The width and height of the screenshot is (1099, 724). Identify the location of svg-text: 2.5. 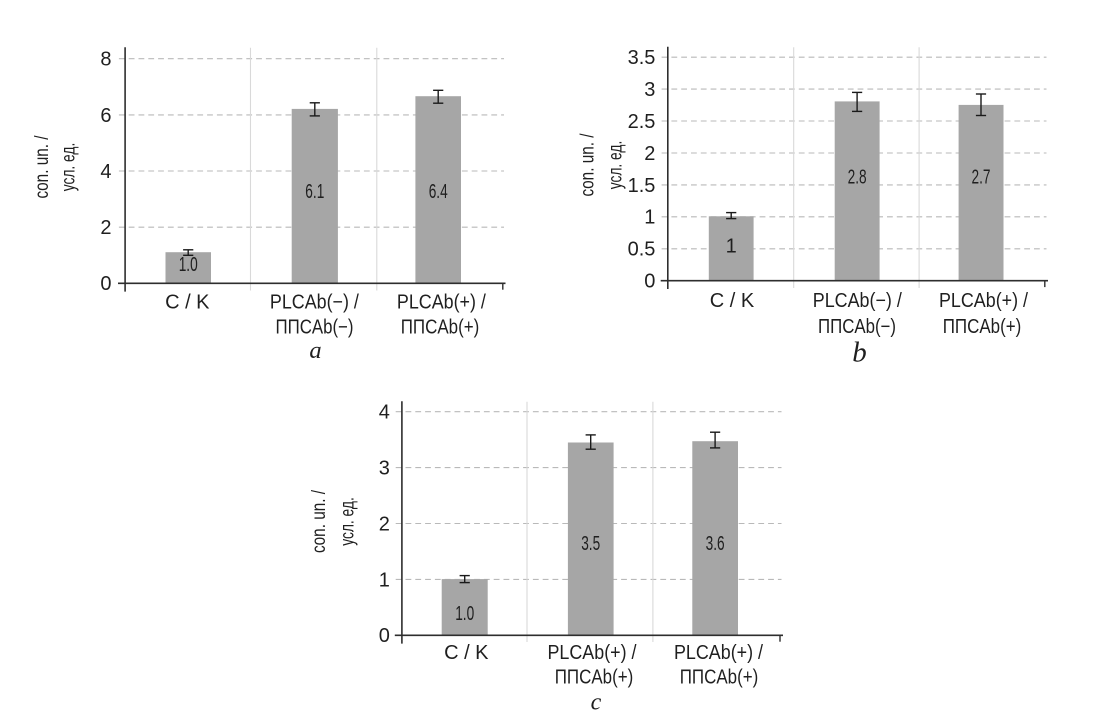
(642, 122).